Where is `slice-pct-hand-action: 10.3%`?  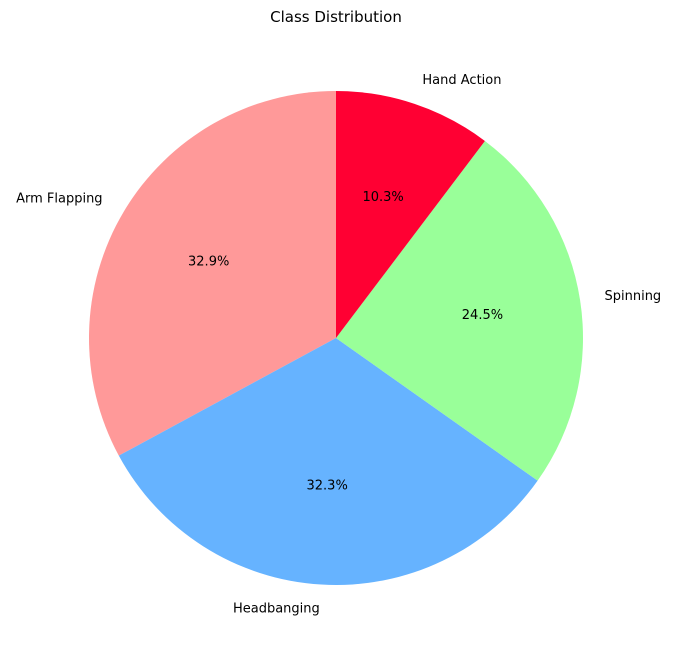 slice-pct-hand-action: 10.3% is located at coordinates (382, 197).